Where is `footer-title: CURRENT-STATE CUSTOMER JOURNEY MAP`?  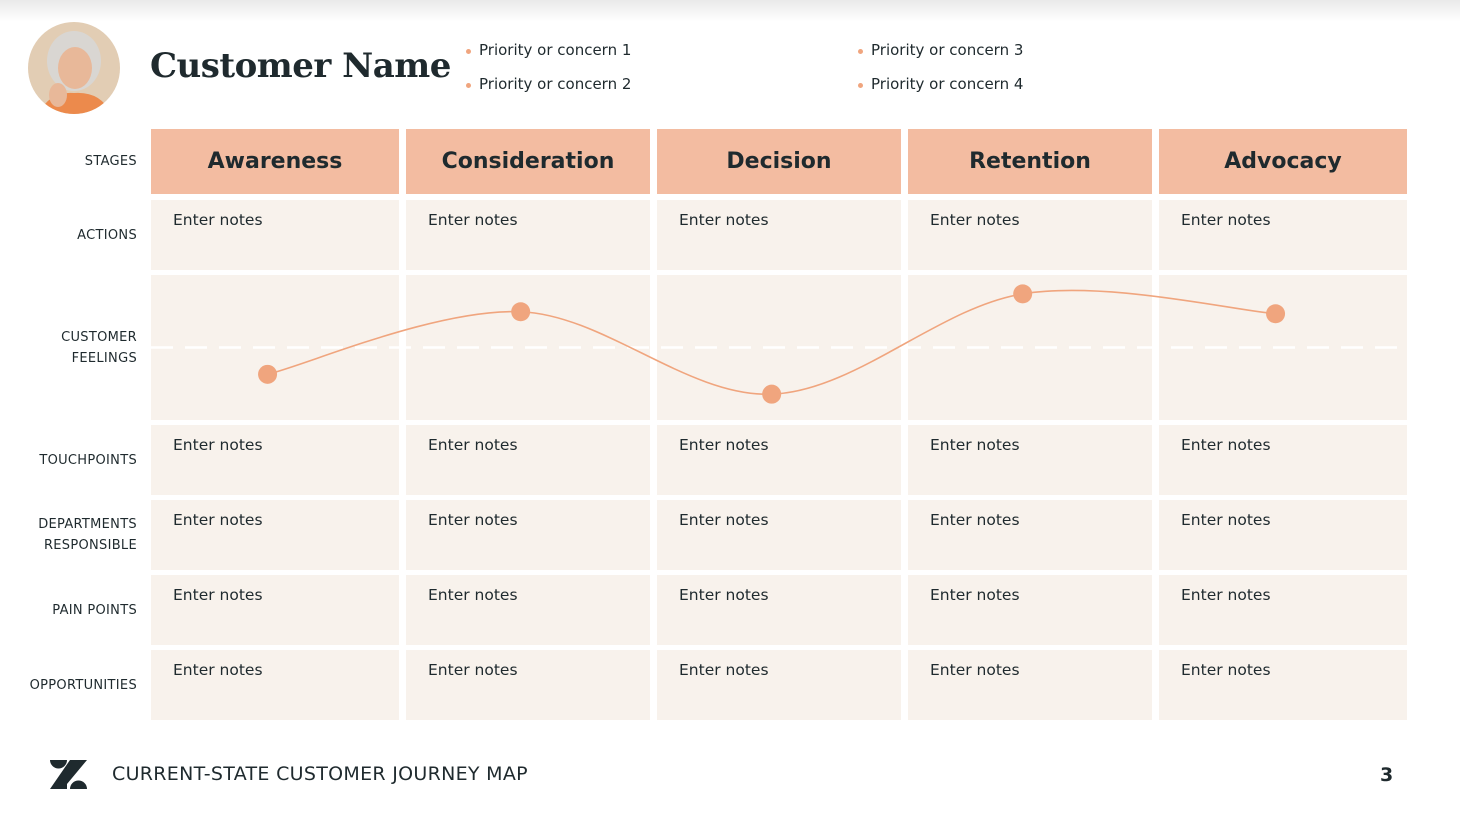
footer-title: CURRENT-STATE CUSTOMER JOURNEY MAP is located at coordinates (320, 774).